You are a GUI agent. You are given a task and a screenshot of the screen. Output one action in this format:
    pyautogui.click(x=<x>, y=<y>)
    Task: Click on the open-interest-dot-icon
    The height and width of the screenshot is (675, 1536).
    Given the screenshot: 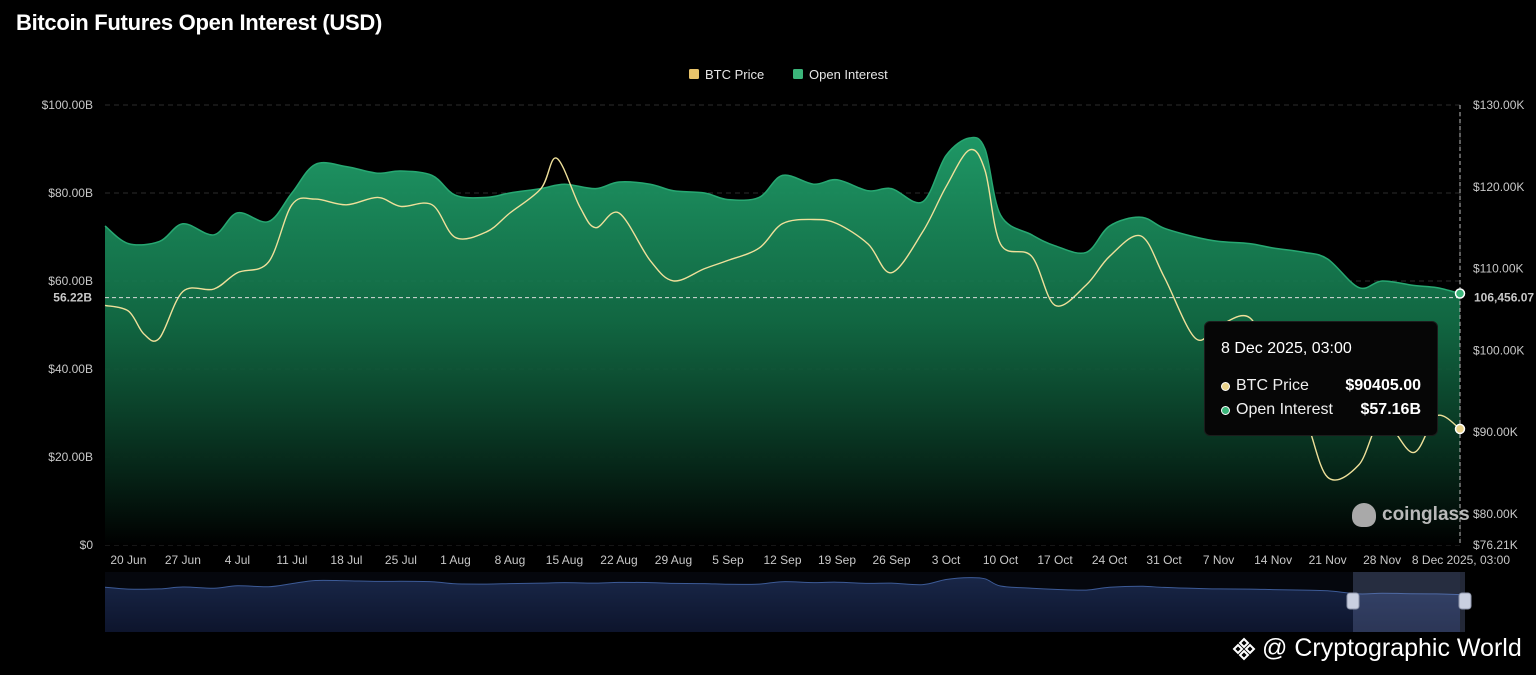 What is the action you would take?
    pyautogui.click(x=1225, y=410)
    